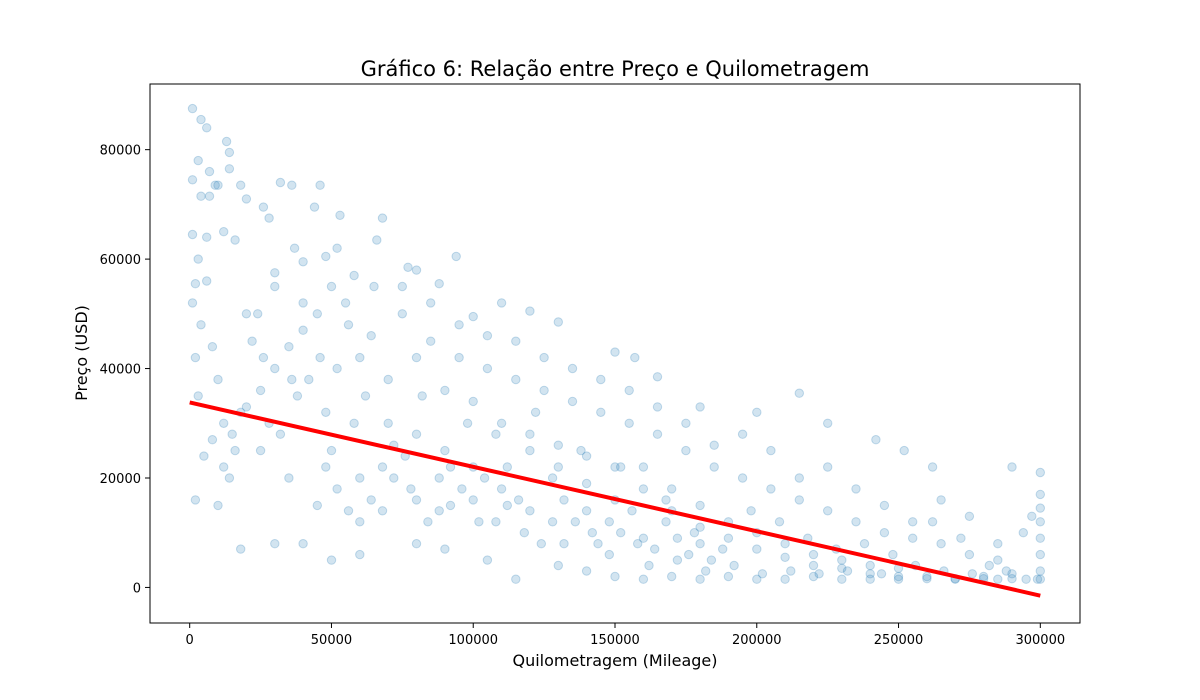 The image size is (1200, 700). Describe the element at coordinates (120, 260) in the screenshot. I see `y-tick-label: 60000` at that location.